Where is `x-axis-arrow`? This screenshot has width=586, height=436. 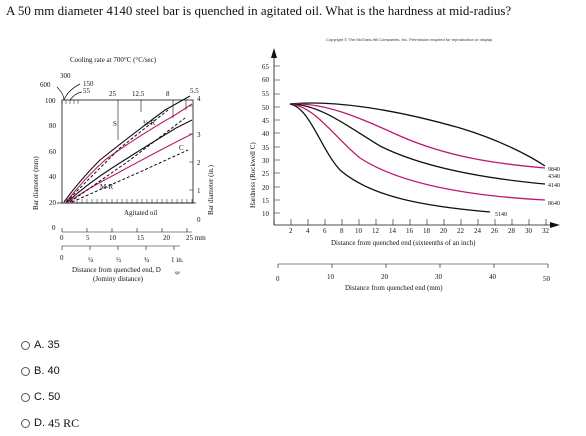
x-axis-arrow is located at coordinates (555, 225).